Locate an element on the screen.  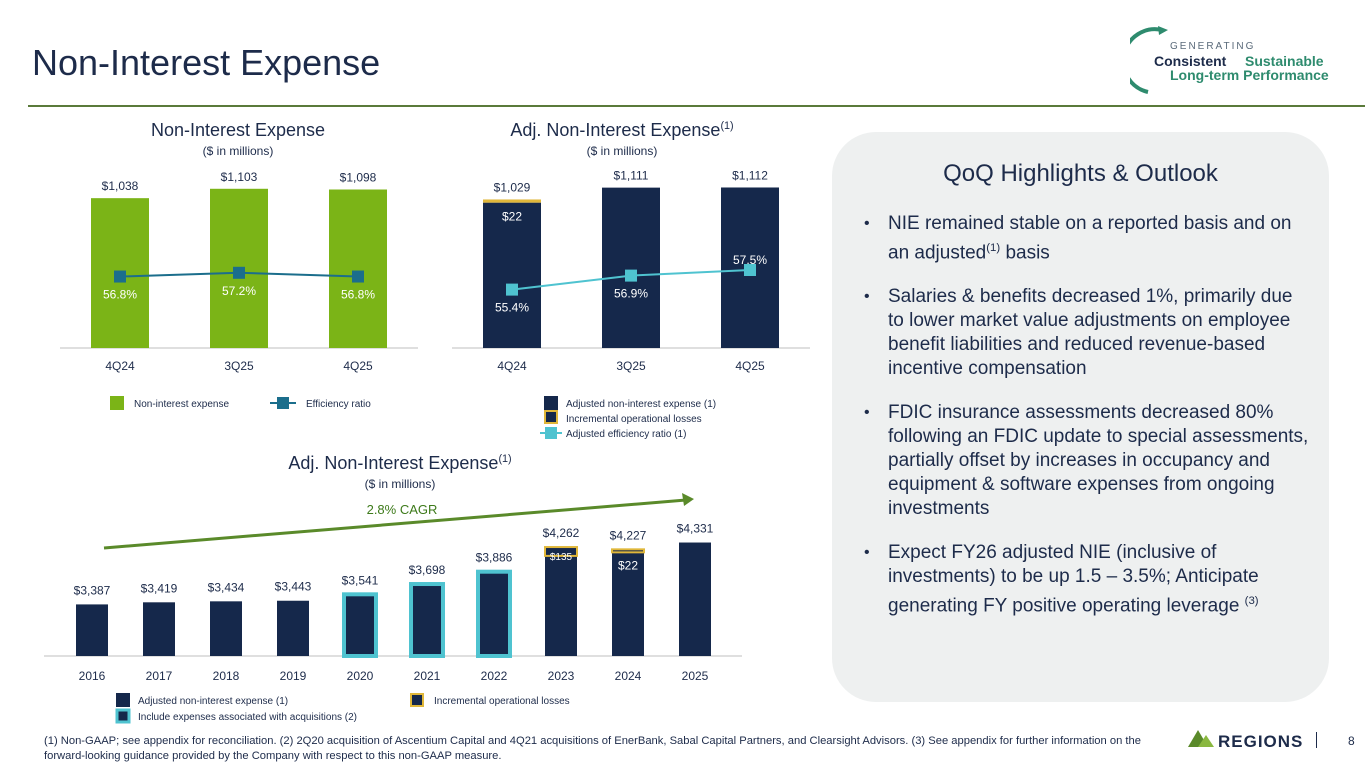
bar-2024 is located at coordinates (628, 603).